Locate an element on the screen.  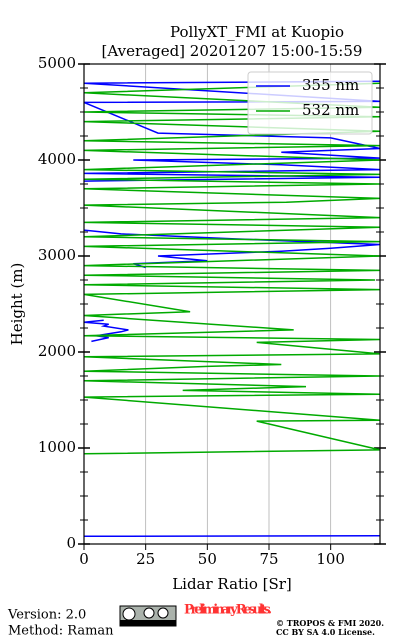
y-tick-label: 4000 is located at coordinates (57, 159).